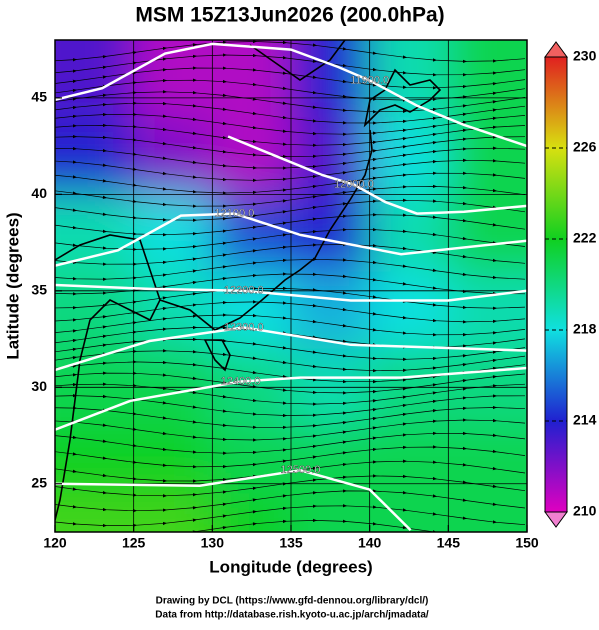  I want to click on y-tick-label: 40, so click(39, 193).